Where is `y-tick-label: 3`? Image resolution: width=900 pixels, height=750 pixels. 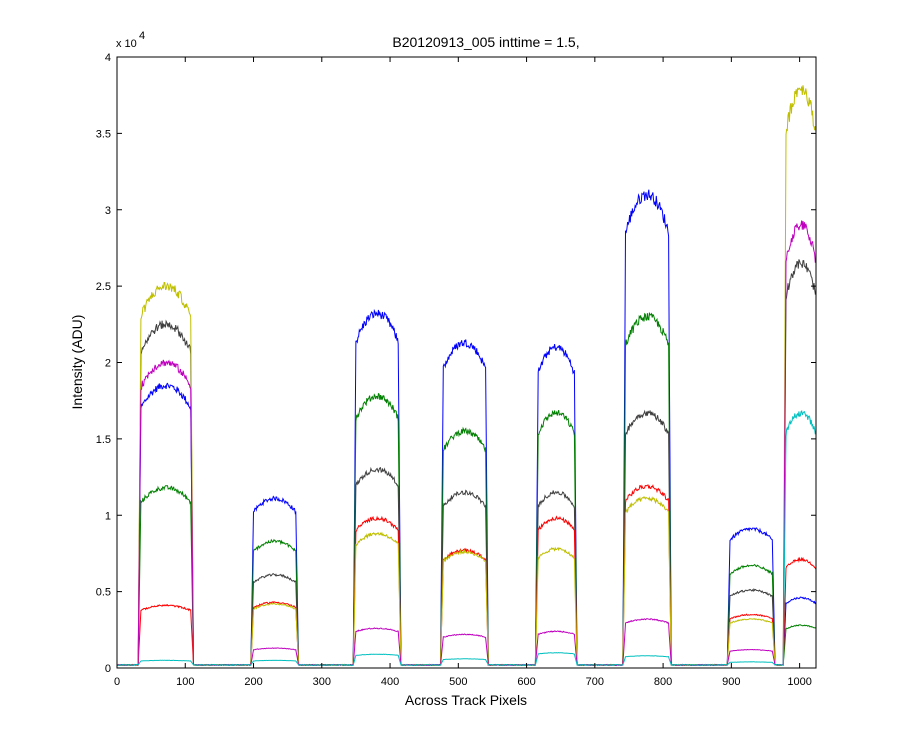
y-tick-label: 3 is located at coordinates (108, 211).